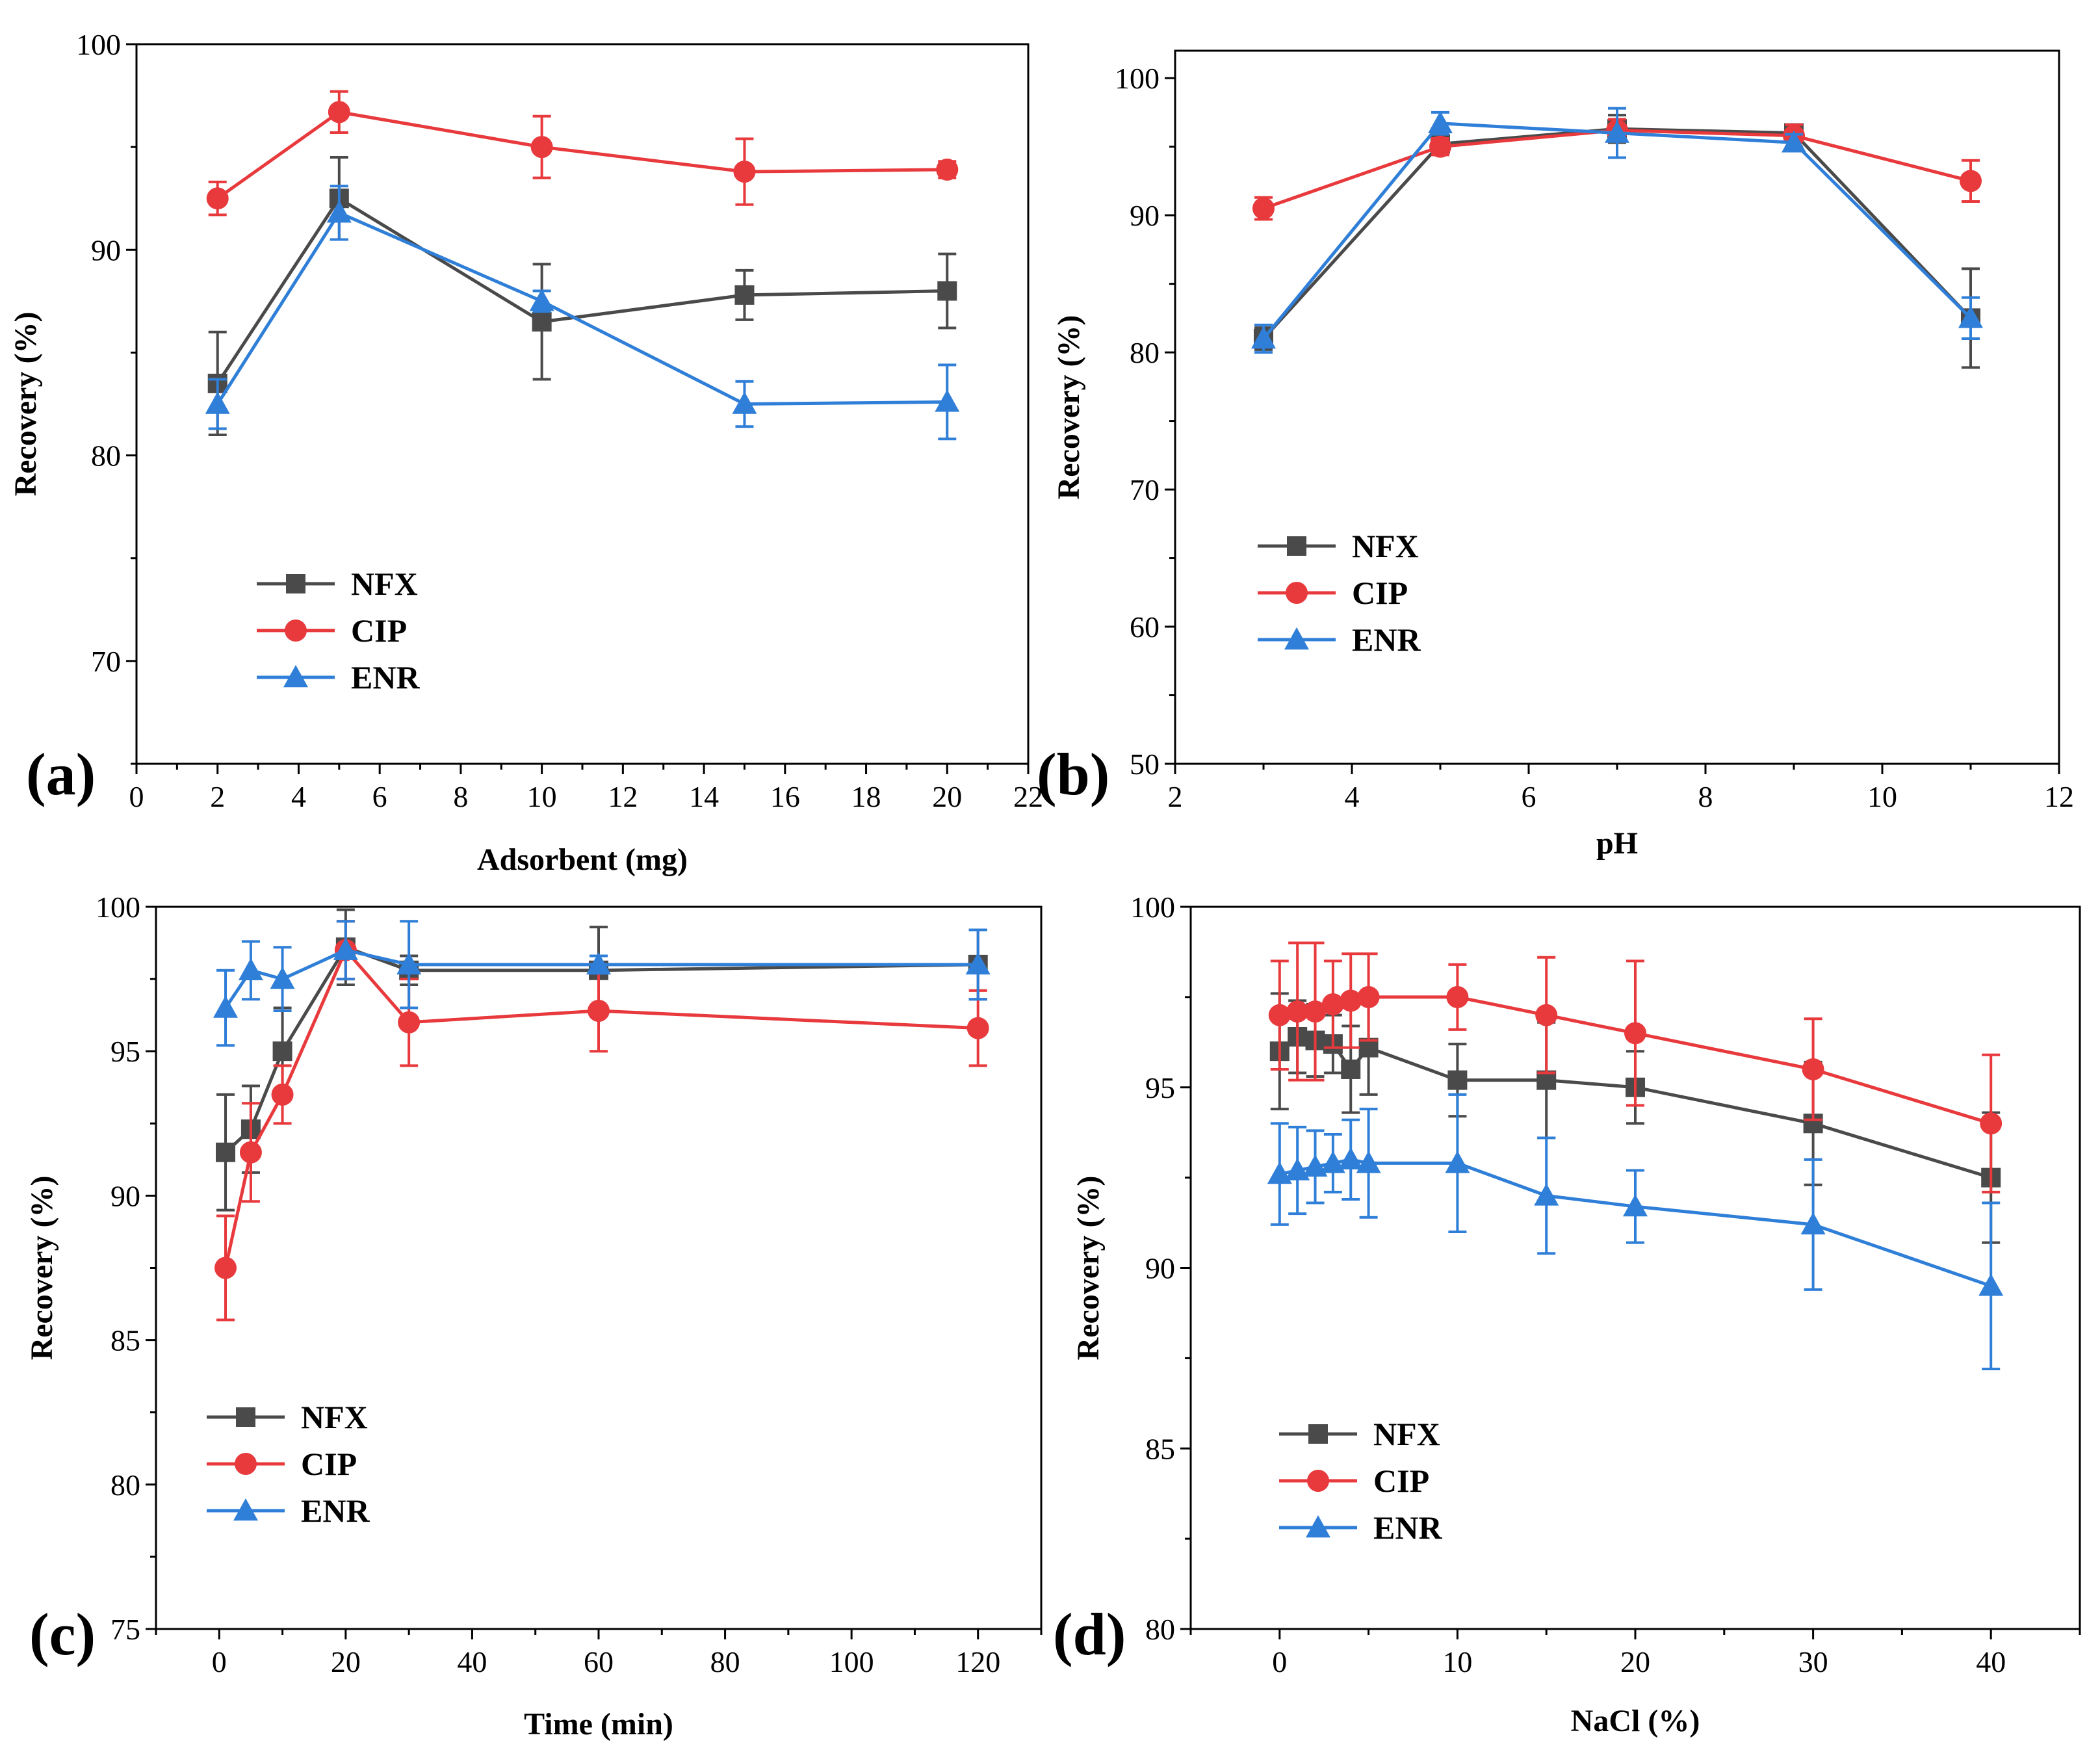 The height and width of the screenshot is (1746, 2100). Describe the element at coordinates (1028, 797) in the screenshot. I see `x-tick-label: 22` at that location.